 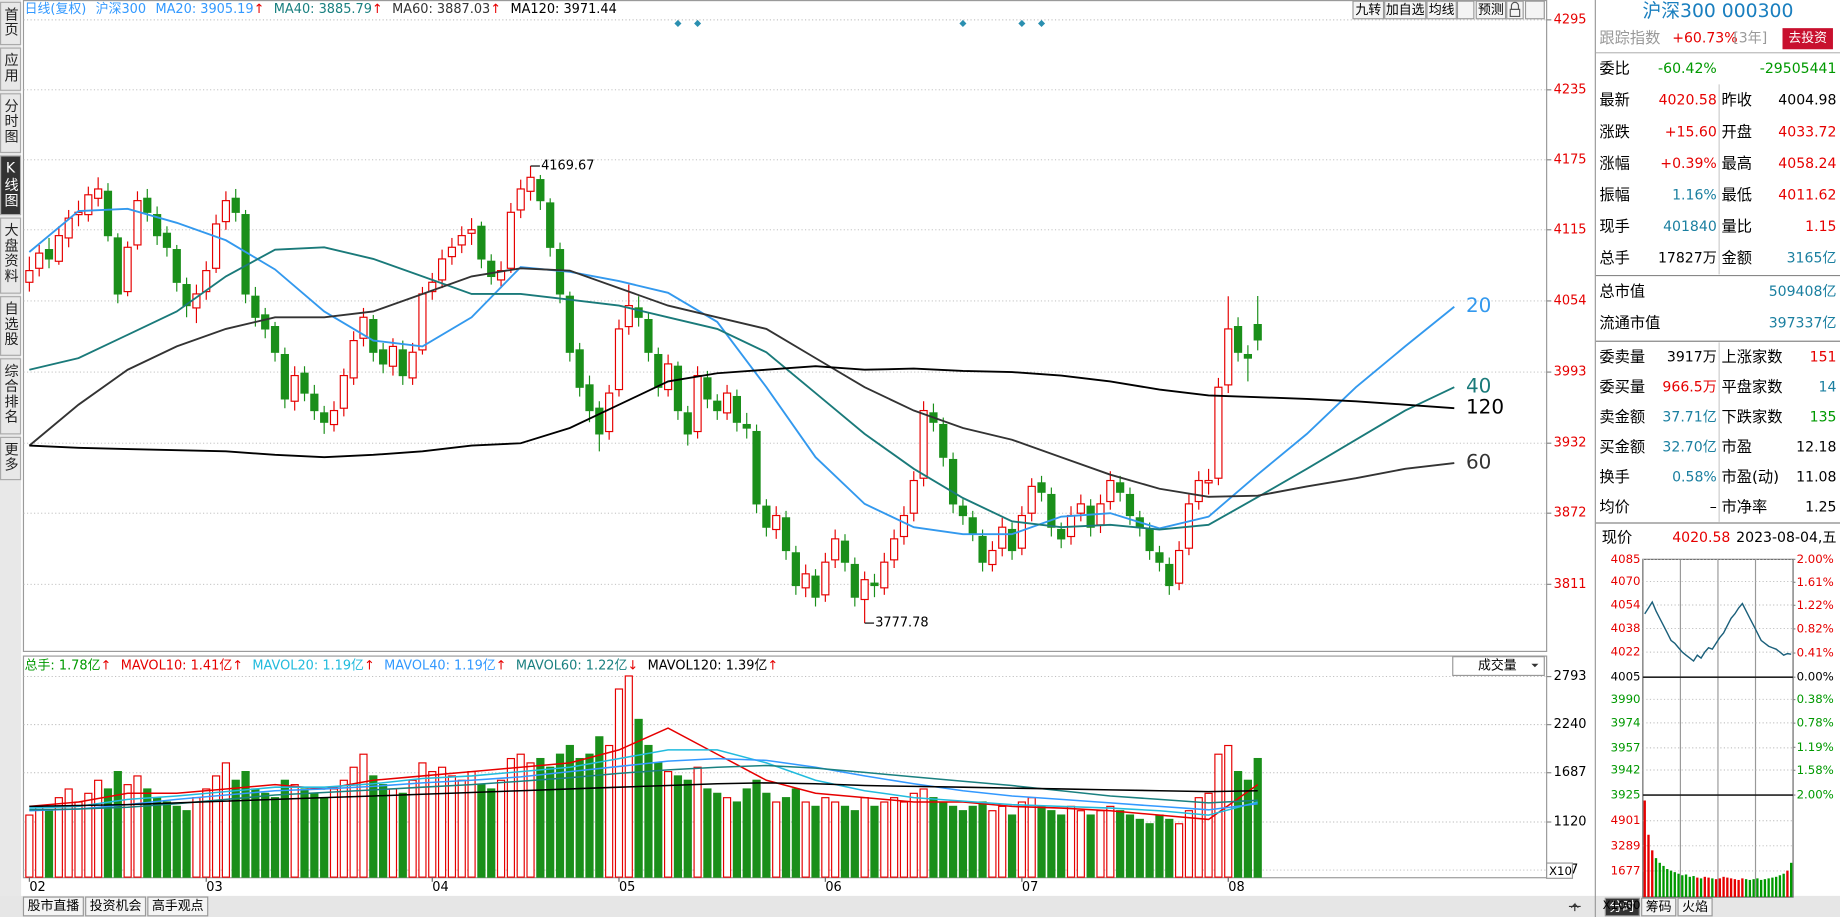 I want to click on invest-button-label: 去投资, so click(x=1807, y=38).